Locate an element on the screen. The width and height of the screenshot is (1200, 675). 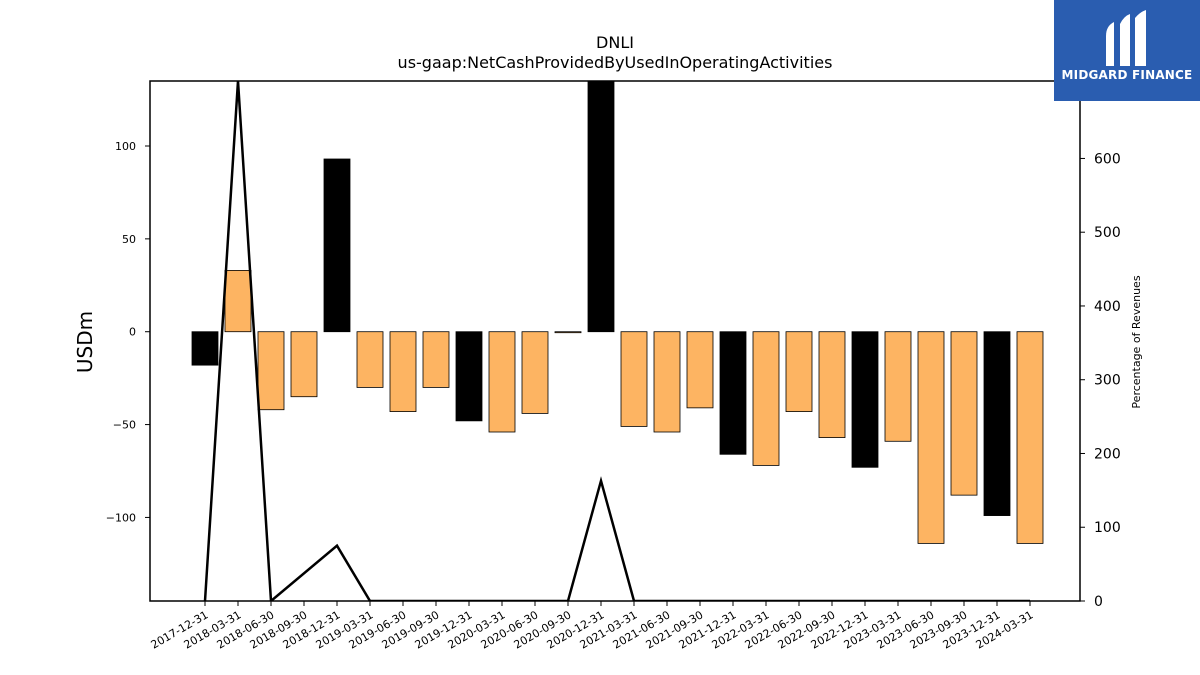
y-tick-label: 50 is located at coordinates (129, 239).